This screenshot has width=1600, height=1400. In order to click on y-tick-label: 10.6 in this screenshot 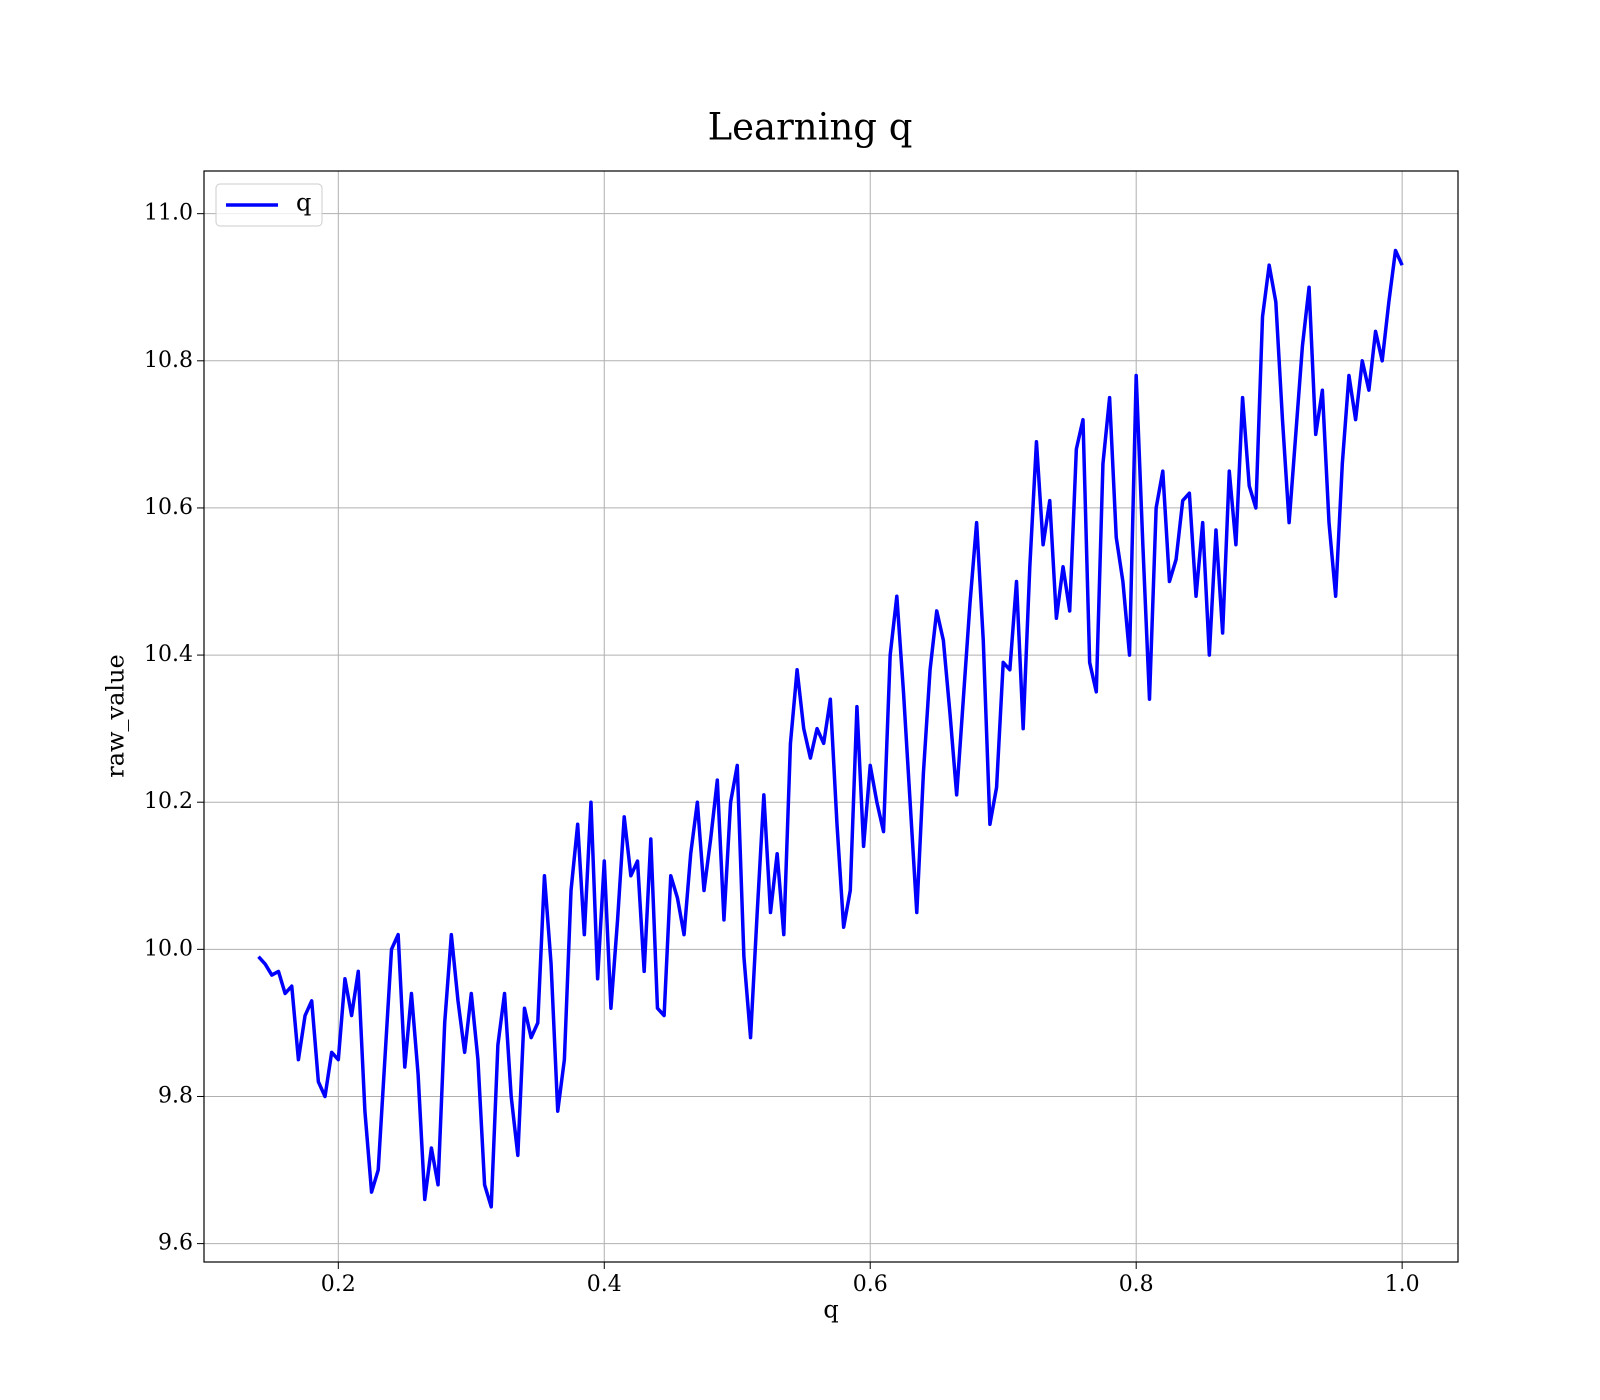, I will do `click(168, 507)`.